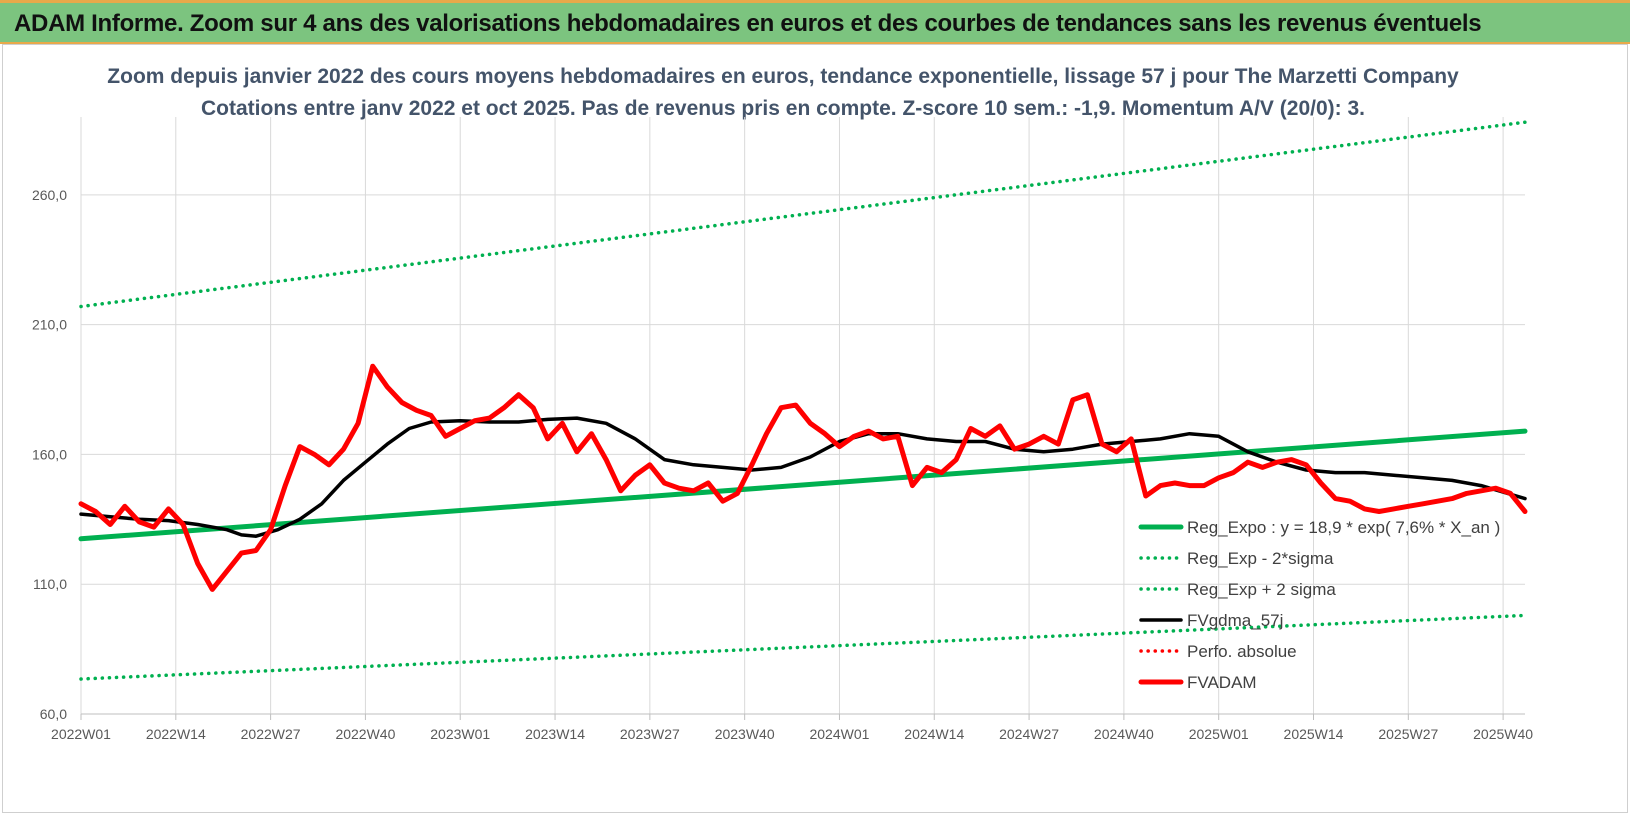 This screenshot has width=1630, height=815. I want to click on y-axis-ticks: 60,0 110,0 160,0 210,0 260,0, so click(49, 454).